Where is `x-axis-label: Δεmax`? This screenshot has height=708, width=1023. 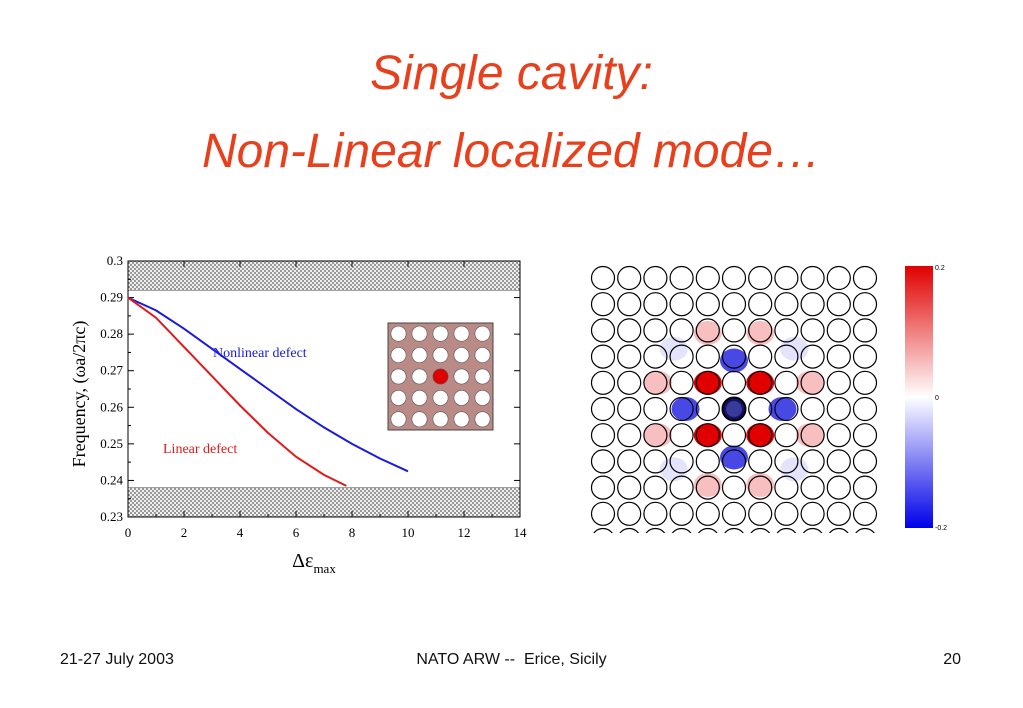 x-axis-label: Δεmax is located at coordinates (314, 563).